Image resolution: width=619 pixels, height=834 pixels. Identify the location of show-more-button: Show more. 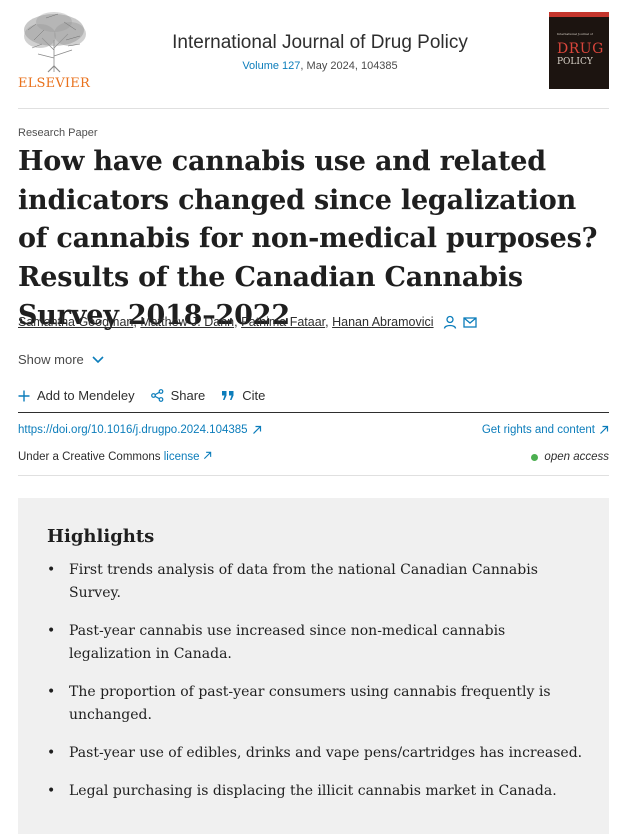
(61, 359).